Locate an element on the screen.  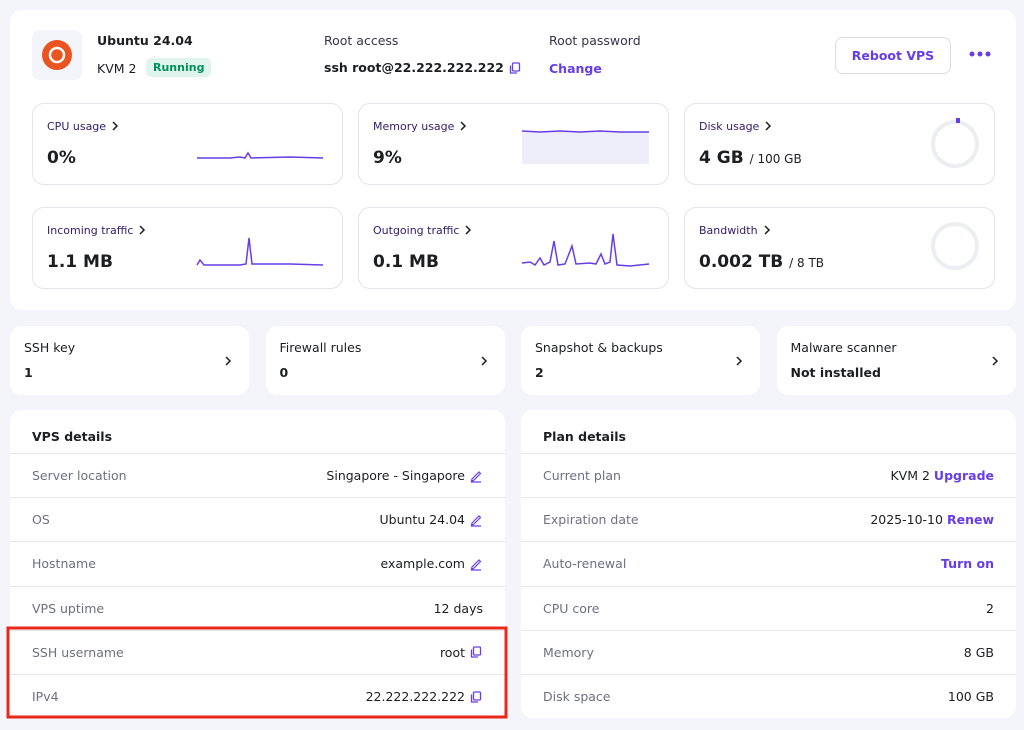
metric-unit: / 8 TB is located at coordinates (807, 263).